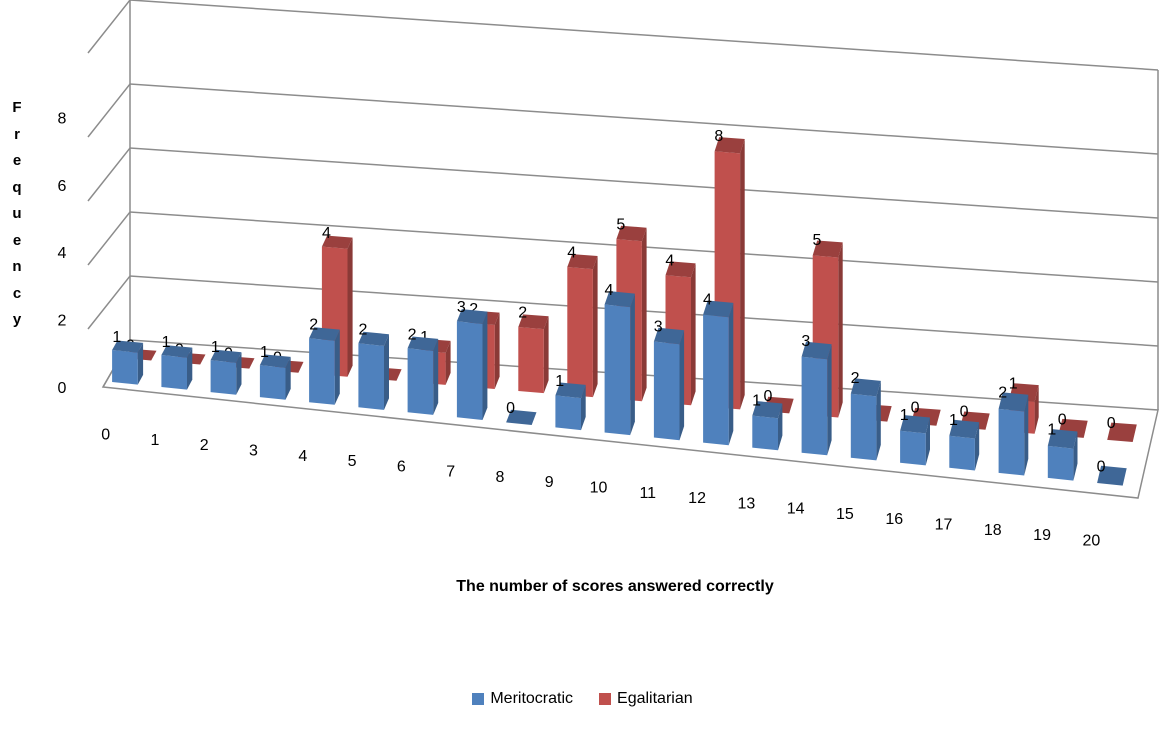  I want to click on bar-meritocratic-18: 2, so click(1013, 430).